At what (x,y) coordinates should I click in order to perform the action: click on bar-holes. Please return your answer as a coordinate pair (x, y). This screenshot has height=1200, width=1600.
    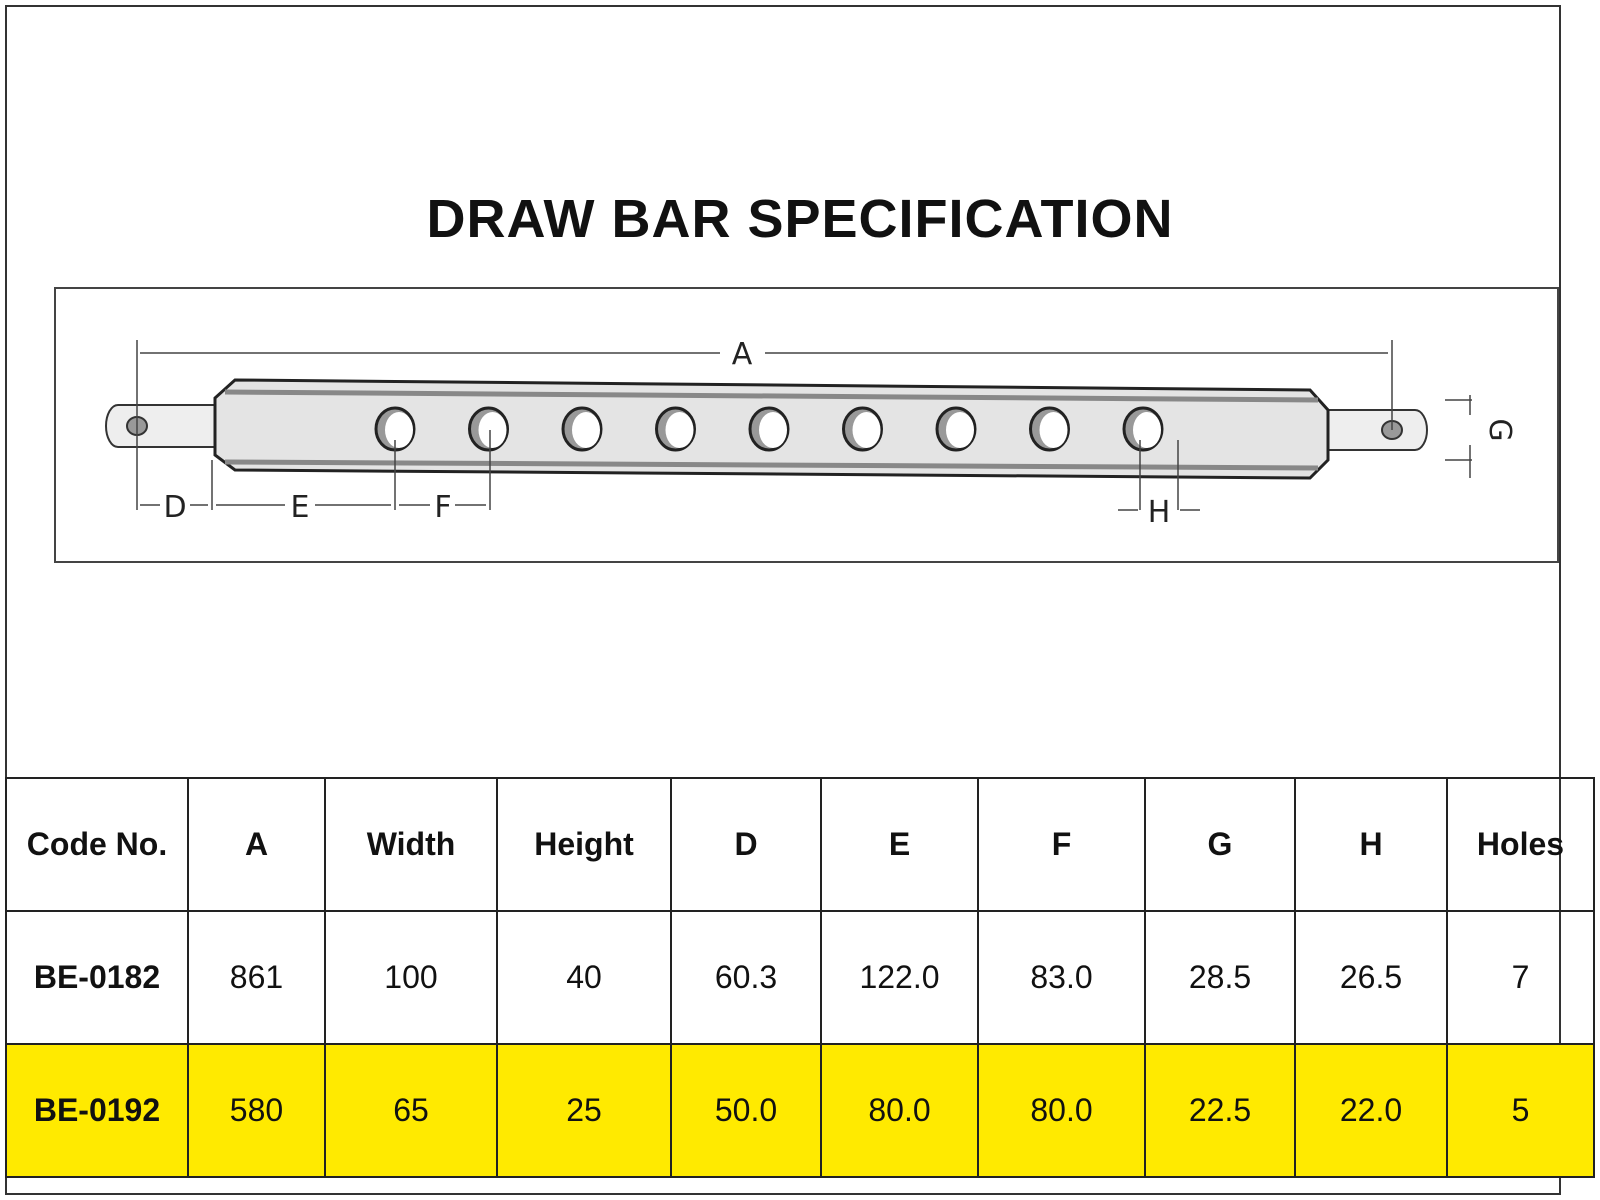
    Looking at the image, I should click on (769, 429).